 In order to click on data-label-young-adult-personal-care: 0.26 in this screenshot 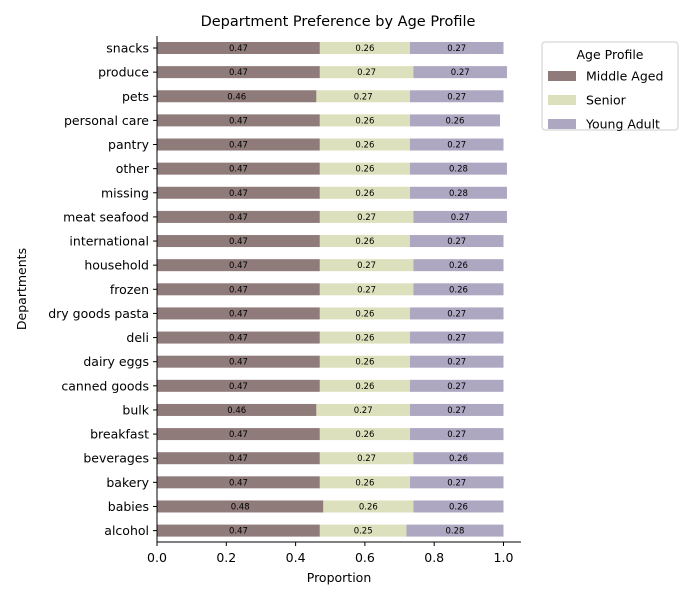, I will do `click(455, 121)`.